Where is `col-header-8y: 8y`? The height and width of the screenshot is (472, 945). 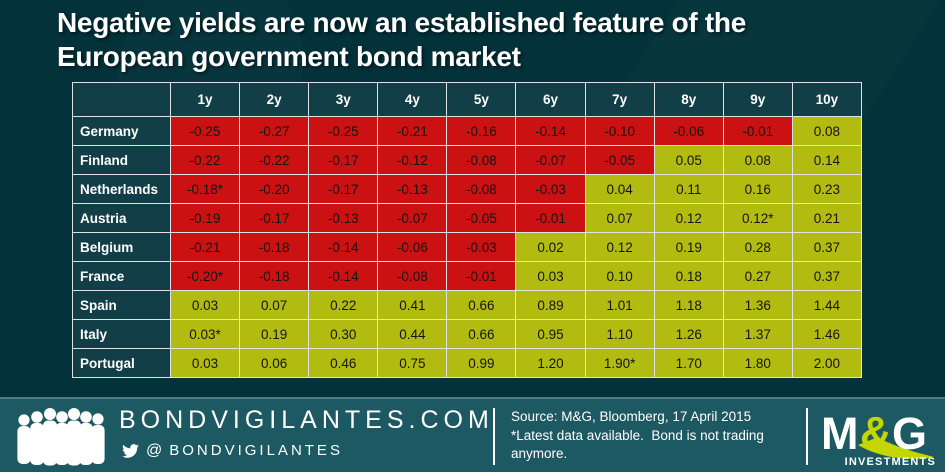
col-header-8y: 8y is located at coordinates (688, 99).